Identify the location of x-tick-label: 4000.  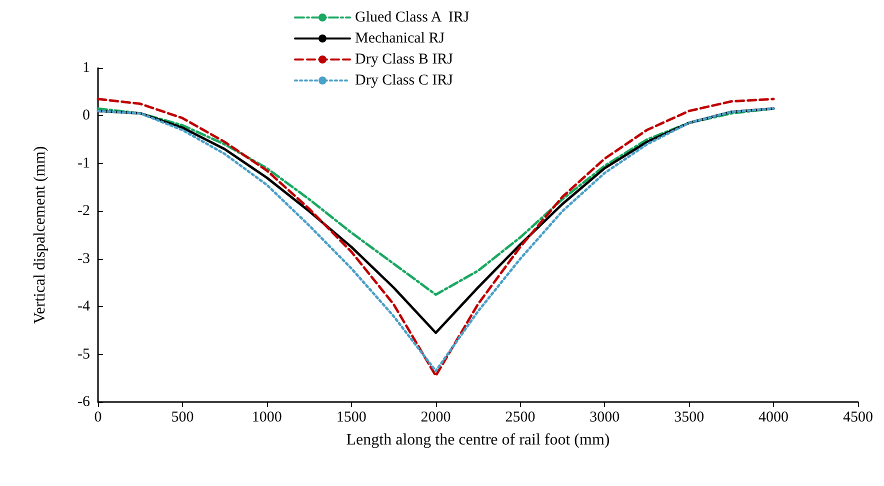
(773, 418).